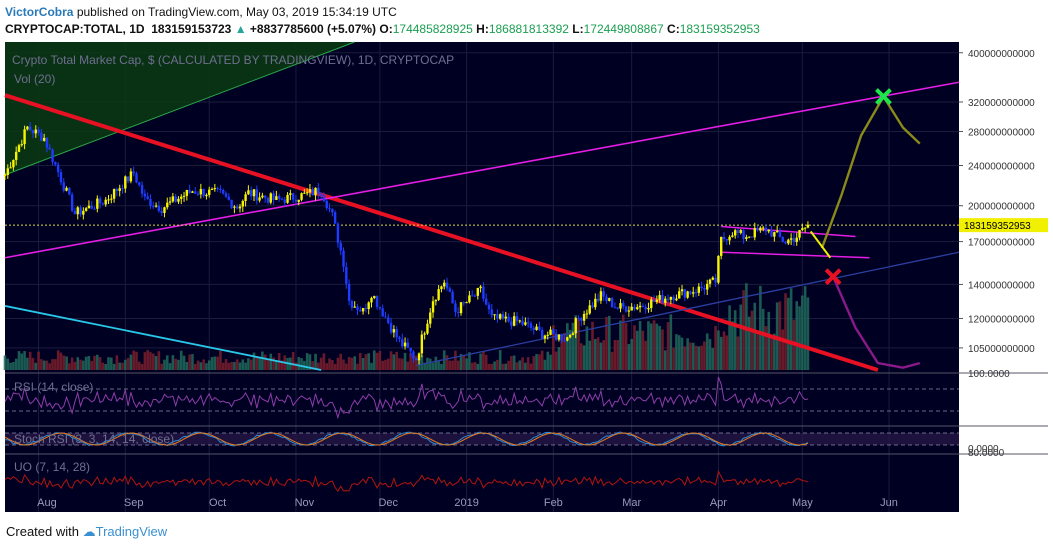  What do you see at coordinates (673, 29) in the screenshot?
I see `close-label: C:` at bounding box center [673, 29].